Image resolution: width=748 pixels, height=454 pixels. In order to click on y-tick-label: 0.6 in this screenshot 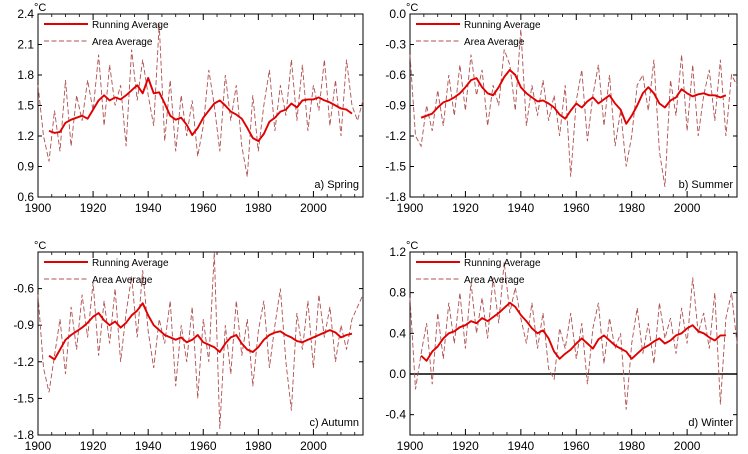, I will do `click(25, 197)`.